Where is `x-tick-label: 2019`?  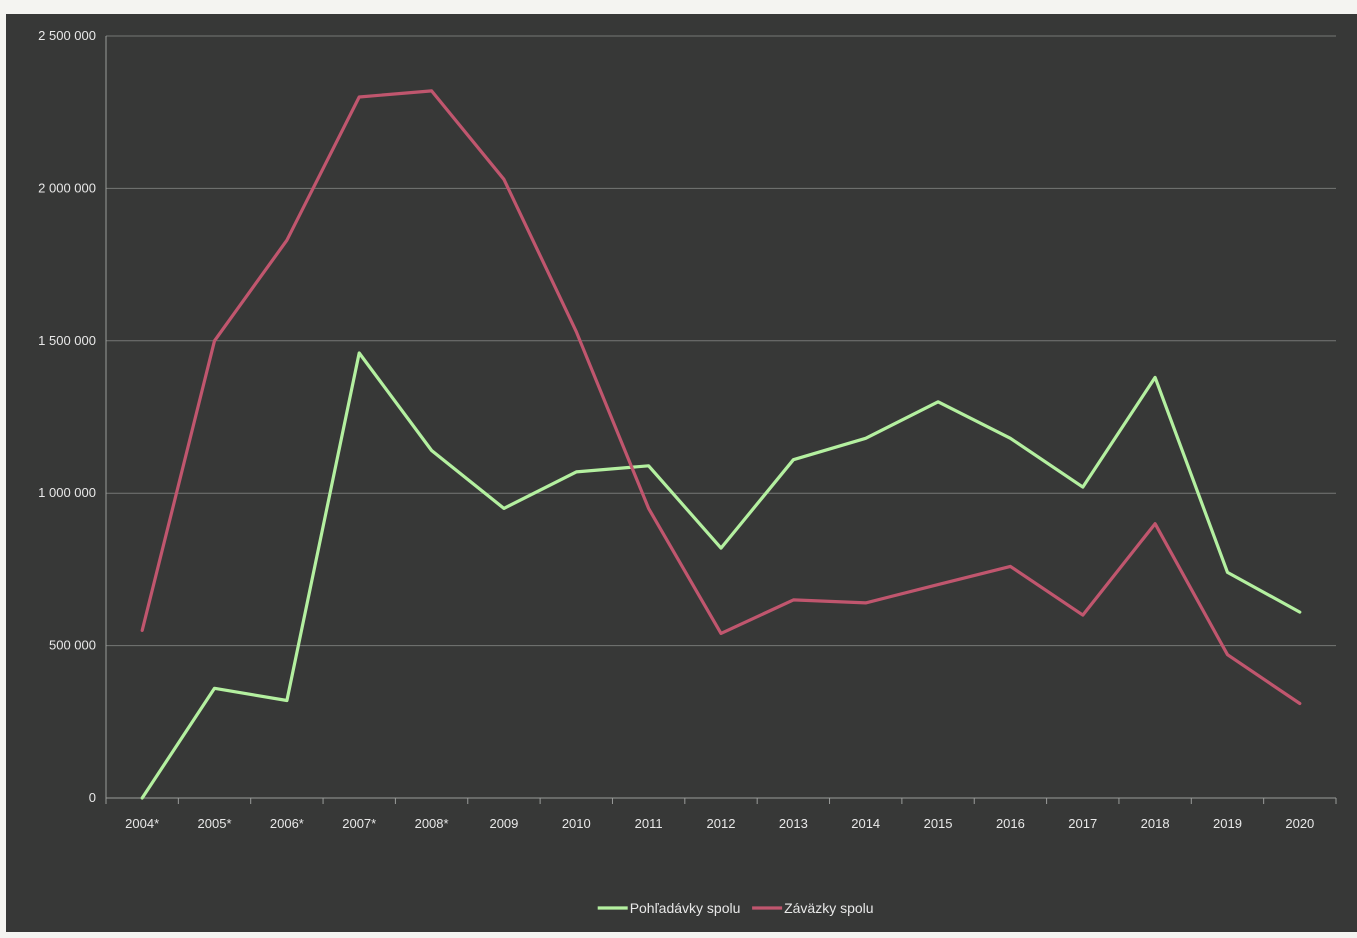
x-tick-label: 2019 is located at coordinates (1227, 823).